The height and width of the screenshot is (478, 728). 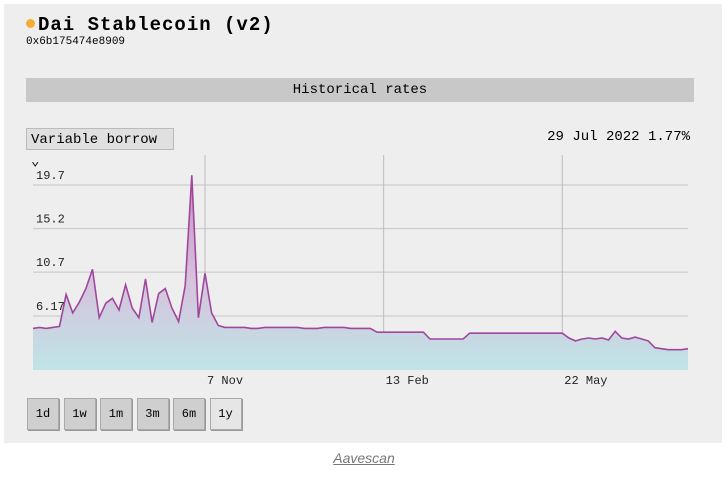 What do you see at coordinates (50, 263) in the screenshot?
I see `y-tick-label: 10.7` at bounding box center [50, 263].